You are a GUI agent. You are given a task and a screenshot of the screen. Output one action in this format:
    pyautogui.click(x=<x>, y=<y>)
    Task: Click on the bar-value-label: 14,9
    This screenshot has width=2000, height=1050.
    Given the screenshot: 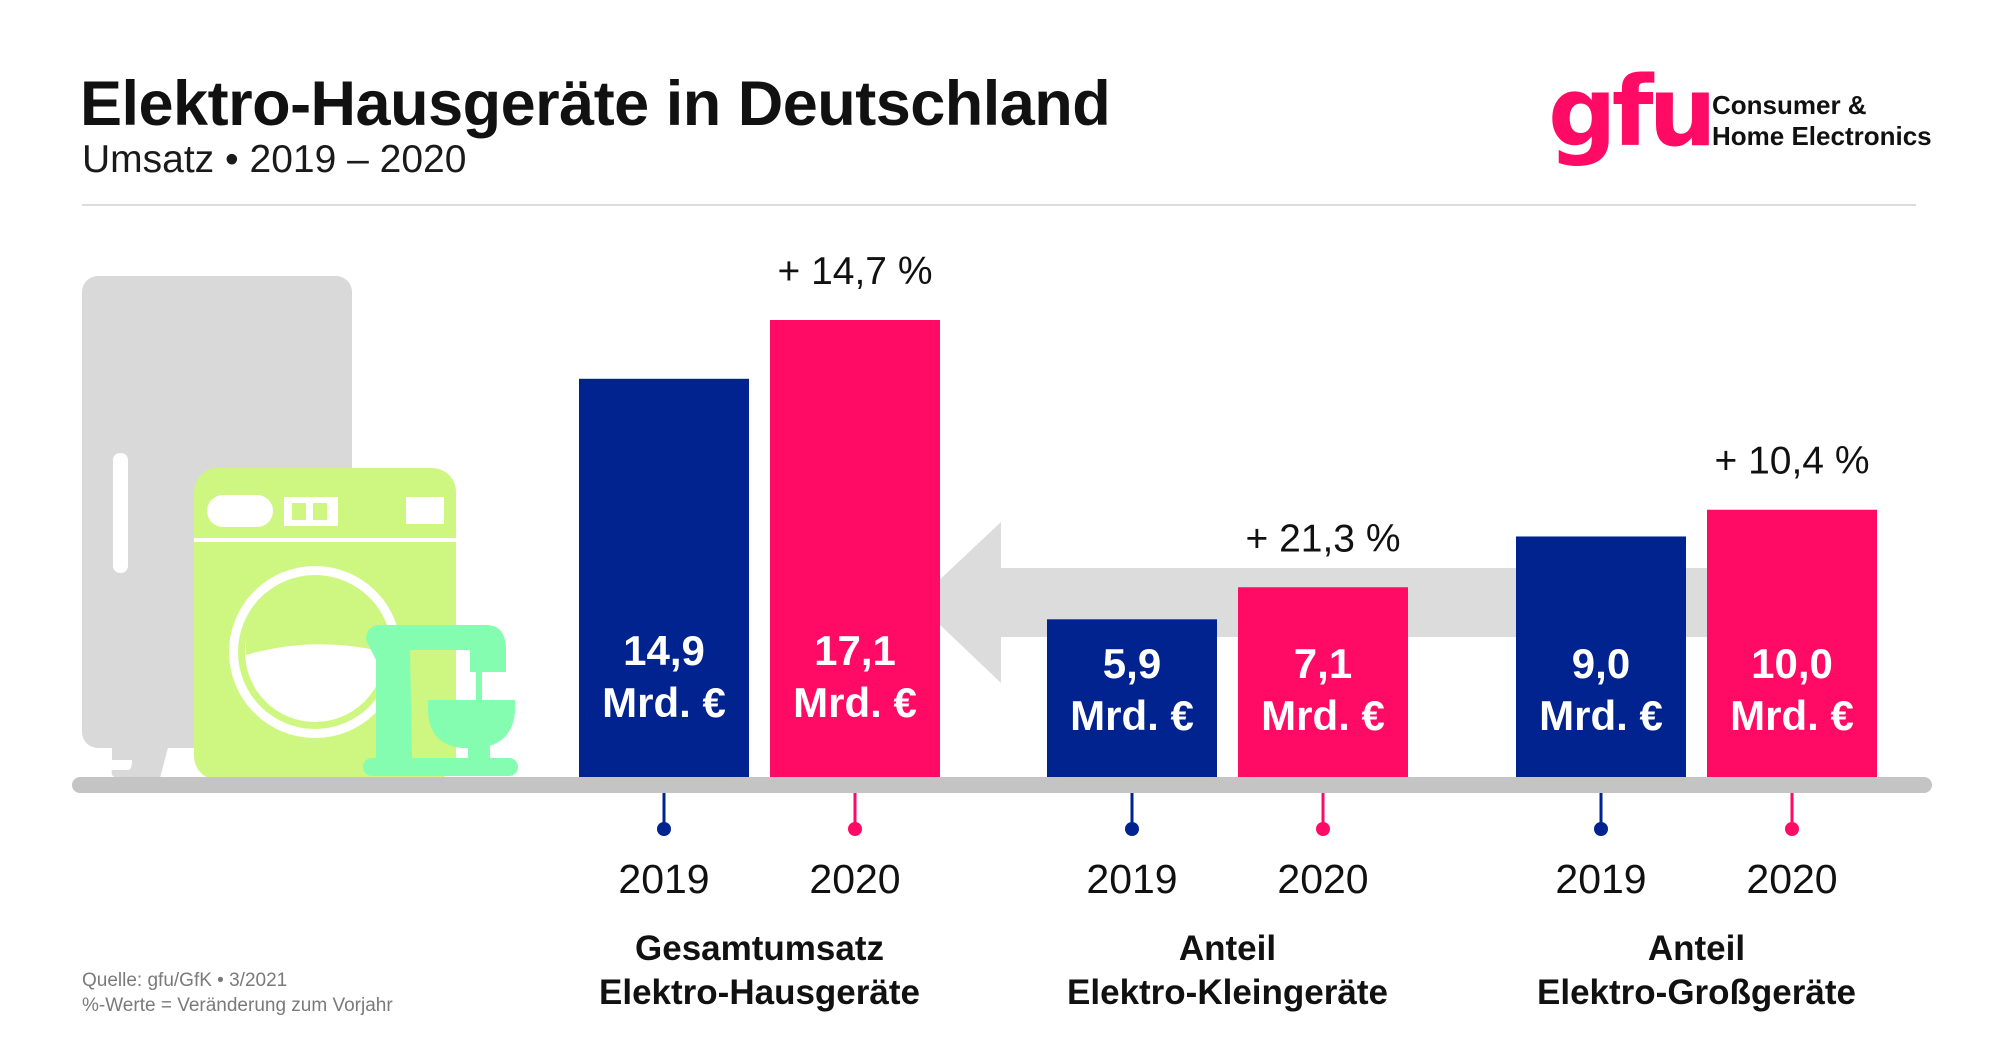 What is the action you would take?
    pyautogui.click(x=664, y=650)
    